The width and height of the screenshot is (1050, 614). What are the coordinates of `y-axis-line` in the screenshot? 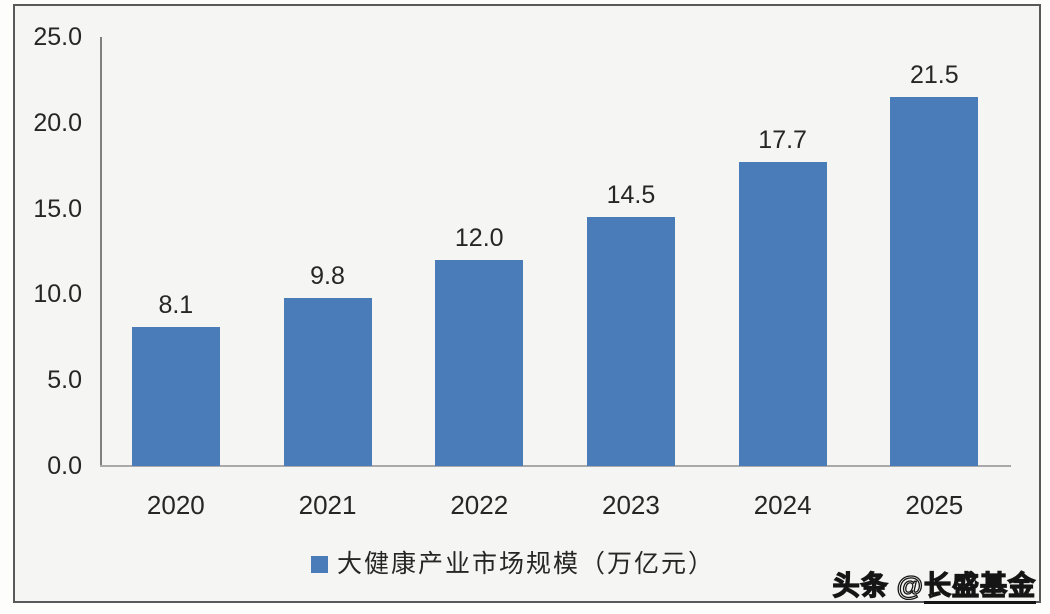 It's located at (101, 252).